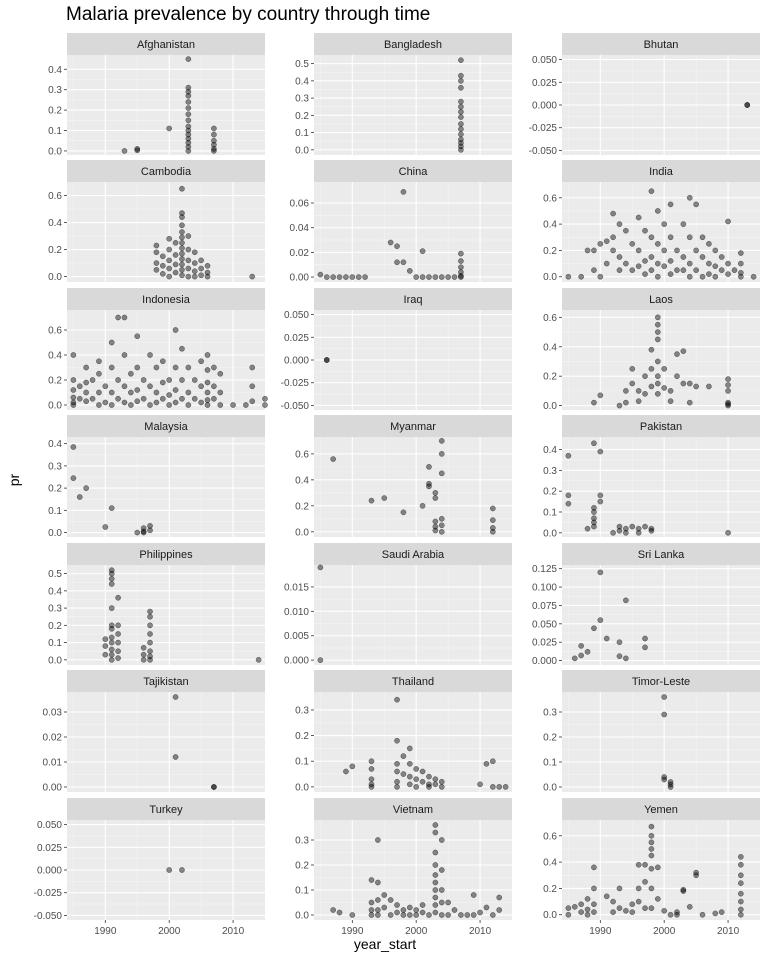 This screenshot has width=768, height=960. I want to click on facet-panel: Saudi Arabia 0.000 0.005 0.010 0.015, so click(398, 605).